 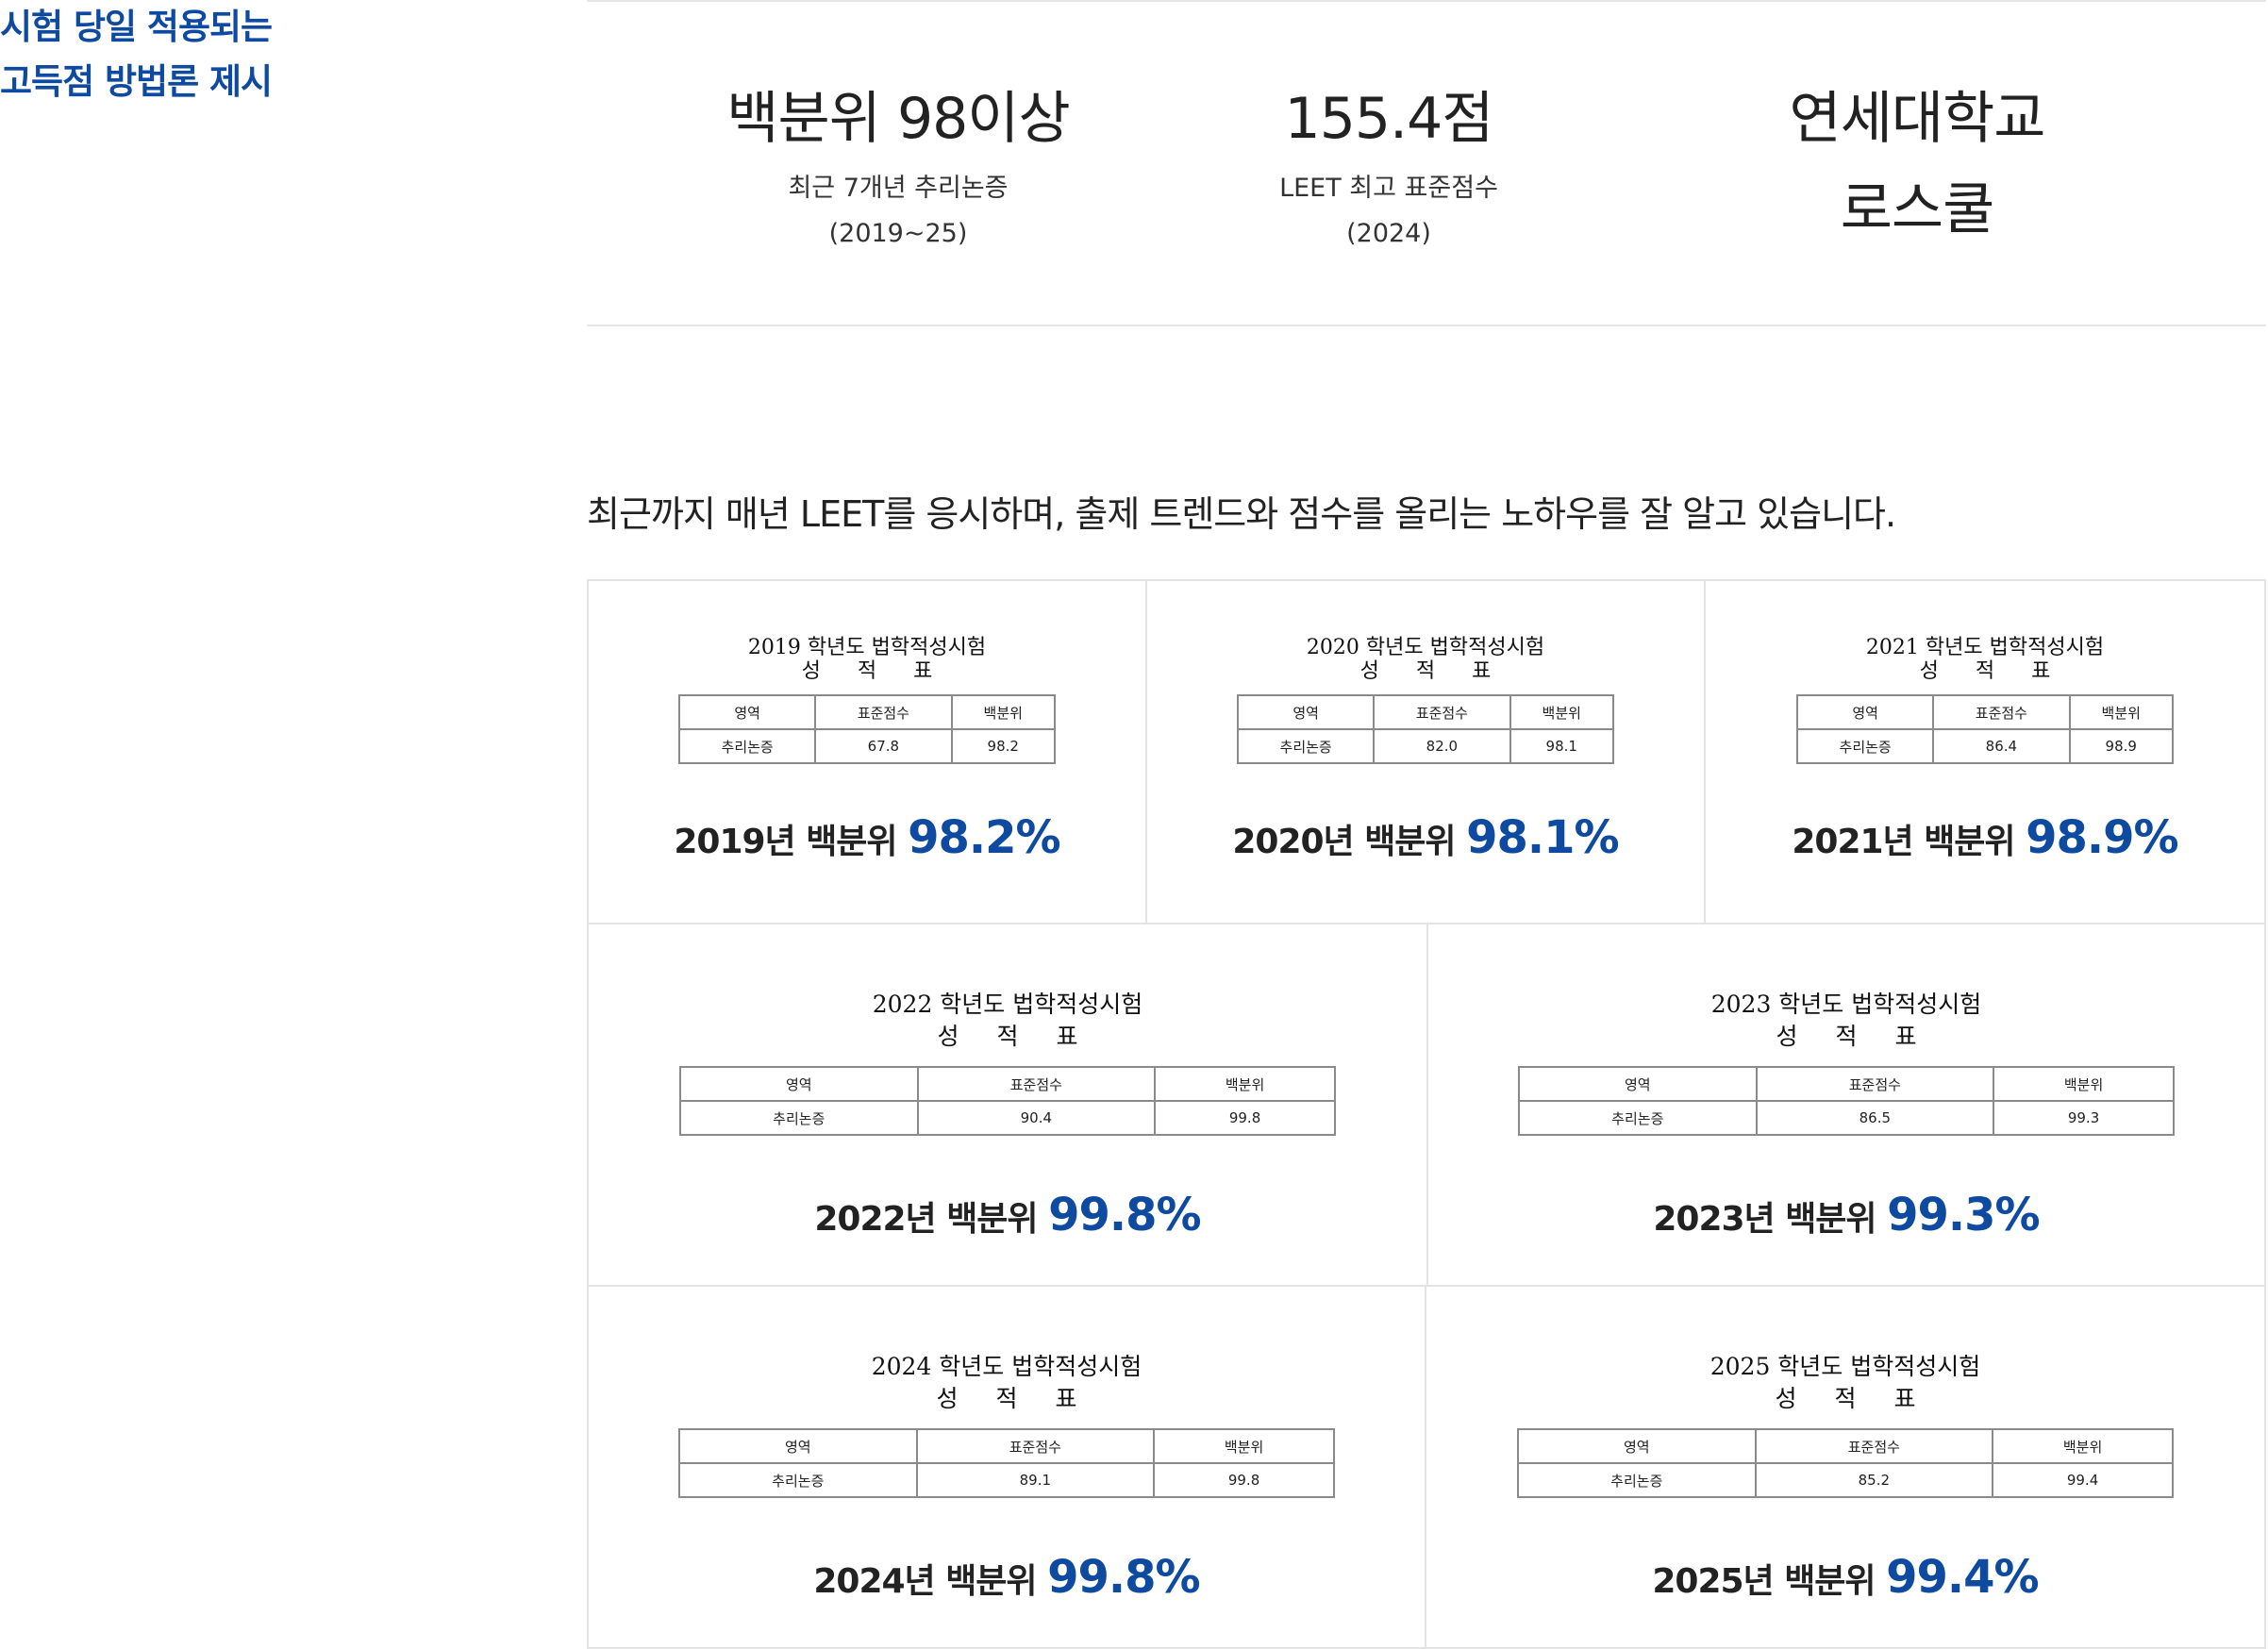 I want to click on table-row: 추리논증 85.2 99.4, so click(x=1846, y=1480).